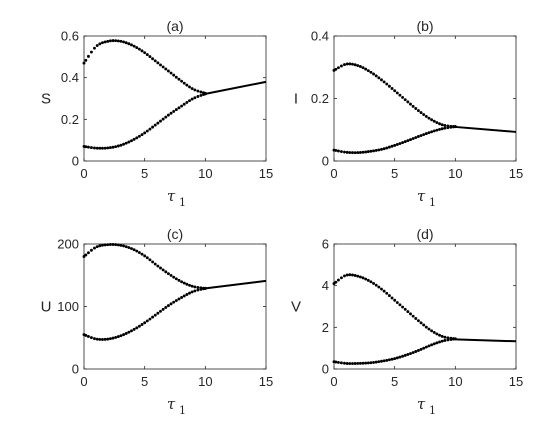  What do you see at coordinates (516, 173) in the screenshot?
I see `x-tick-label: 15` at bounding box center [516, 173].